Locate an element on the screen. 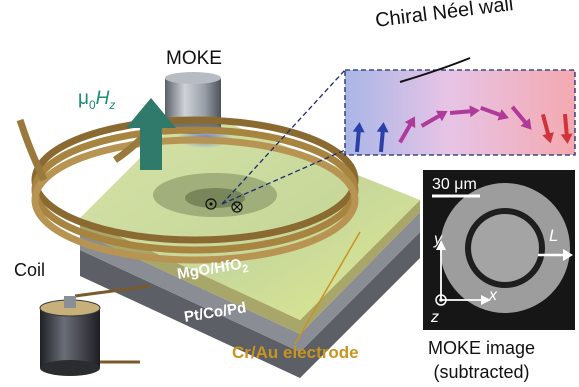 The height and width of the screenshot is (387, 579). axis-z-icon is located at coordinates (441, 300).